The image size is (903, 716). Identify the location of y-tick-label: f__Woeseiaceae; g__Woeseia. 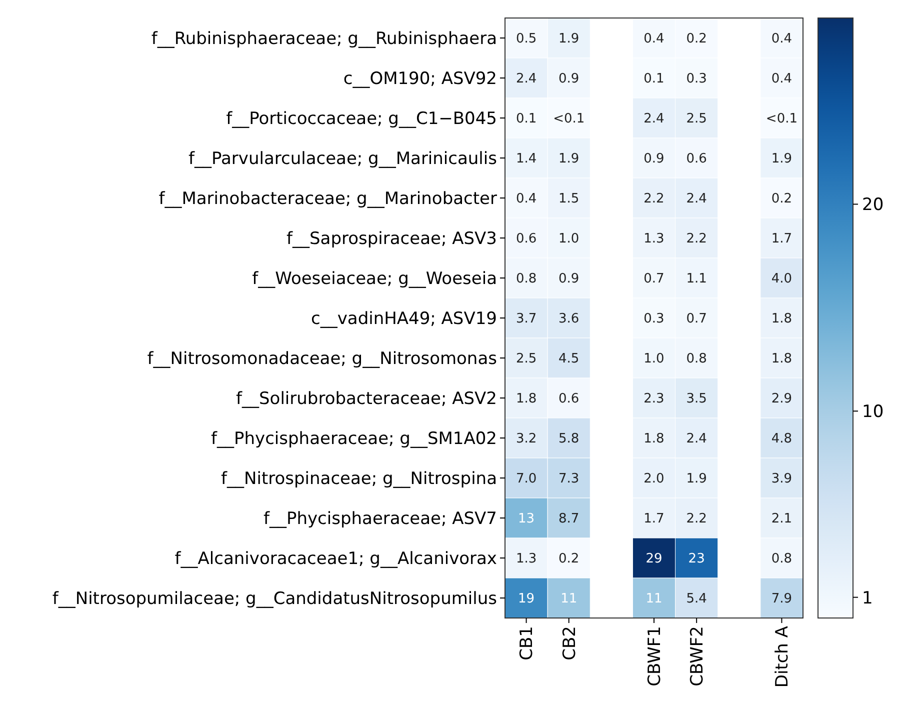
(374, 278).